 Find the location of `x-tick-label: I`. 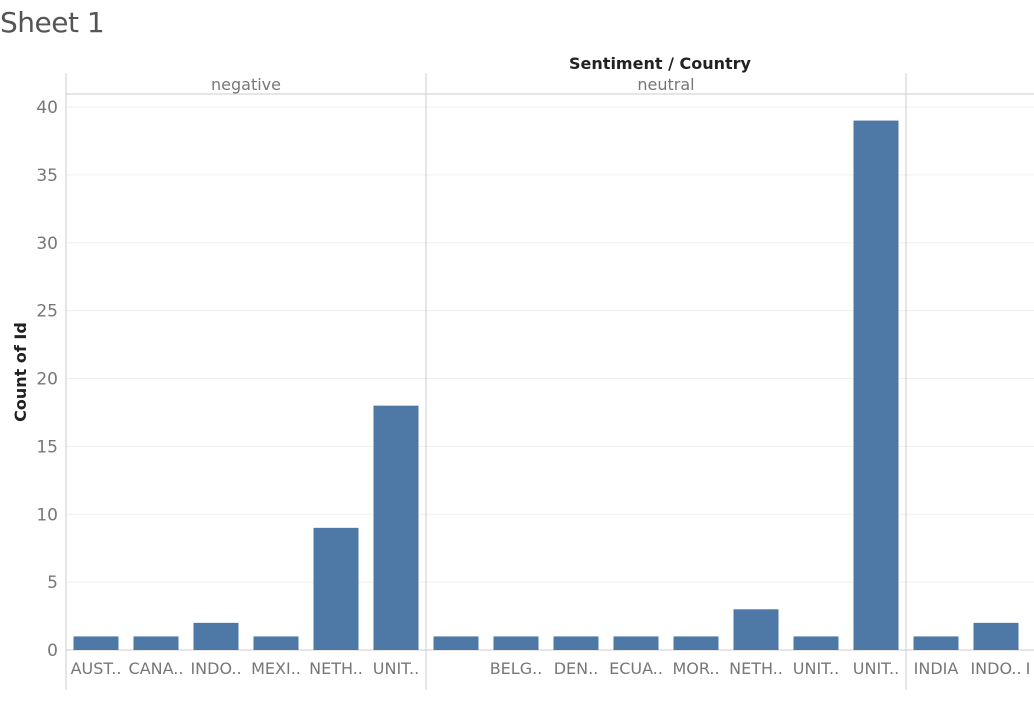

x-tick-label: I is located at coordinates (1028, 668).